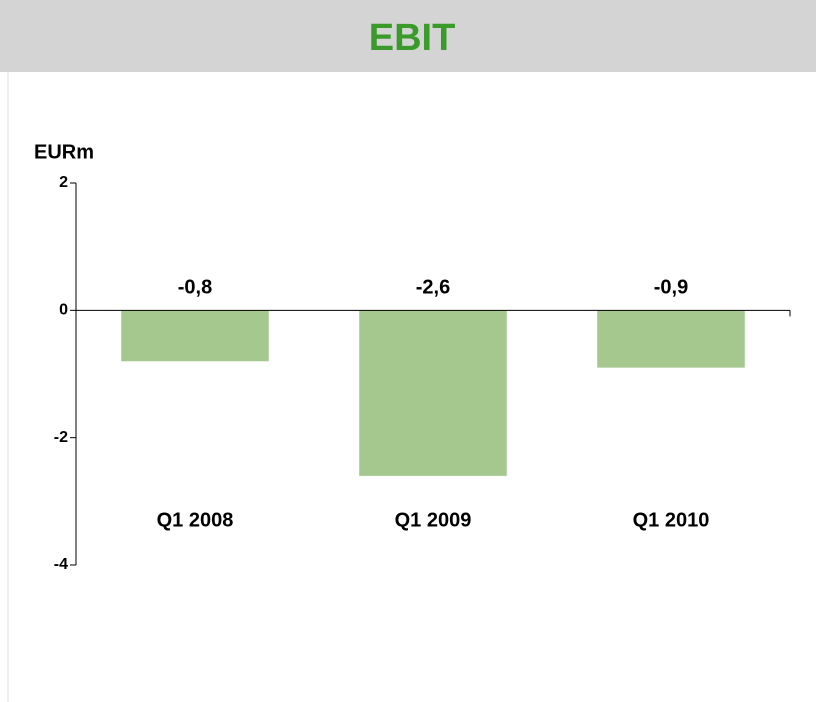 The image size is (816, 702). What do you see at coordinates (671, 520) in the screenshot?
I see `x-tick-label: Q1 2010` at bounding box center [671, 520].